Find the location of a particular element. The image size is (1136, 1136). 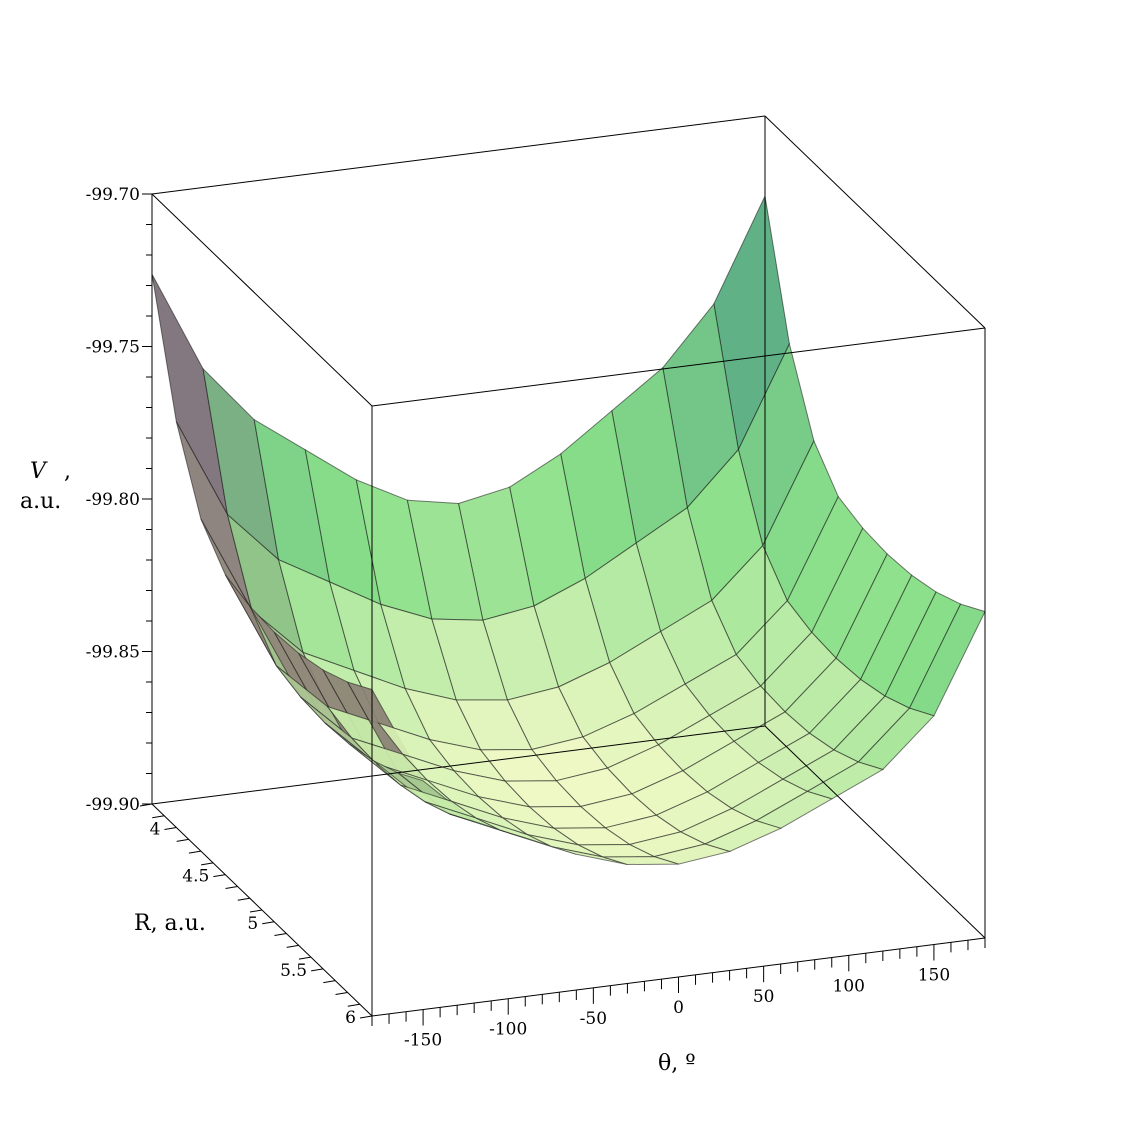

box-edge-bc is located at coordinates (875, 832).